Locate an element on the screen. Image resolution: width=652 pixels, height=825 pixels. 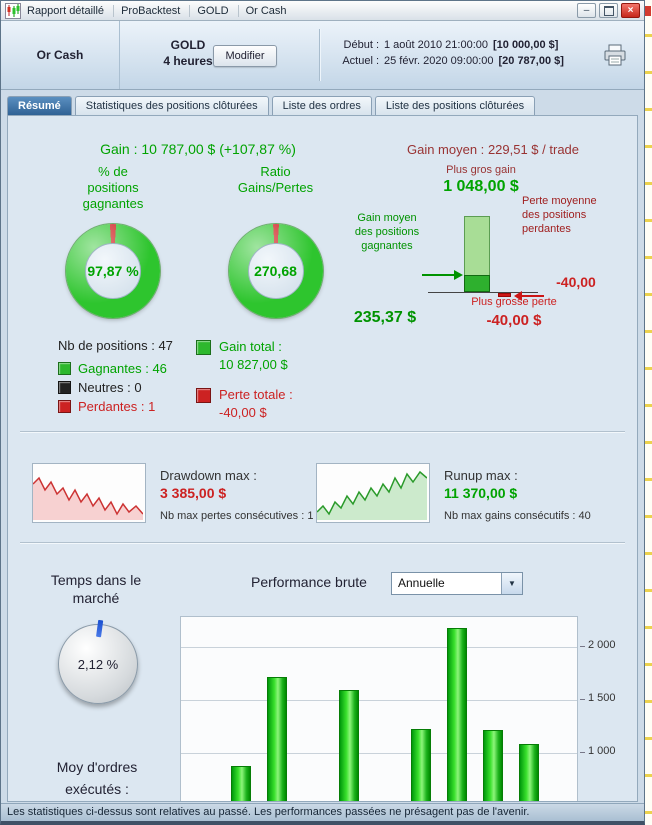
close-button: × is located at coordinates (630, 10).